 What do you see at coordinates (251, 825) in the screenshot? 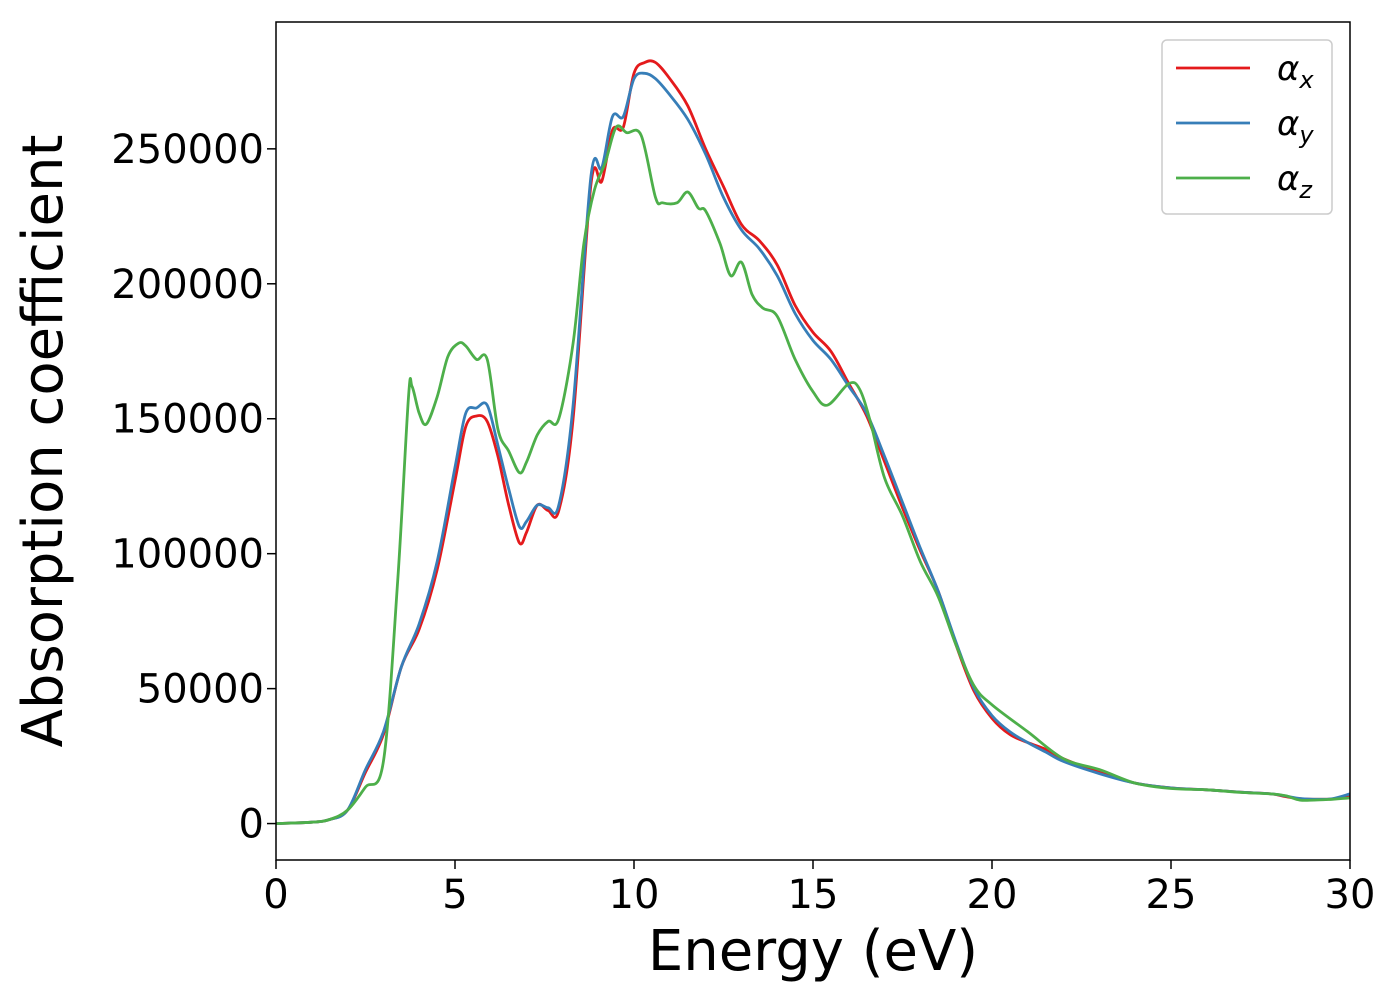
I see `y-tick-label: 0` at bounding box center [251, 825].